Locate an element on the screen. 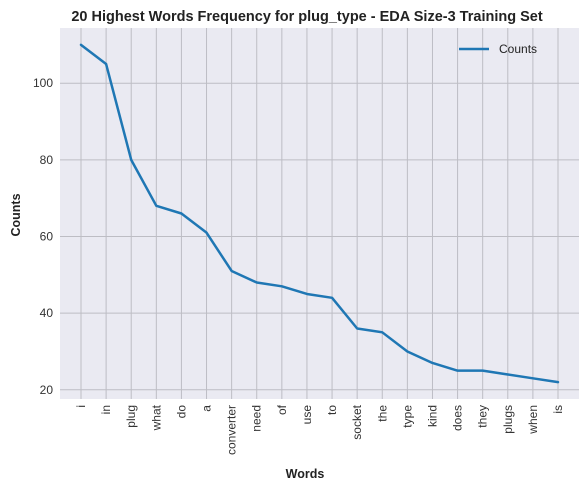 Image resolution: width=586 pixels, height=492 pixels. legend: Counts is located at coordinates (498, 49).